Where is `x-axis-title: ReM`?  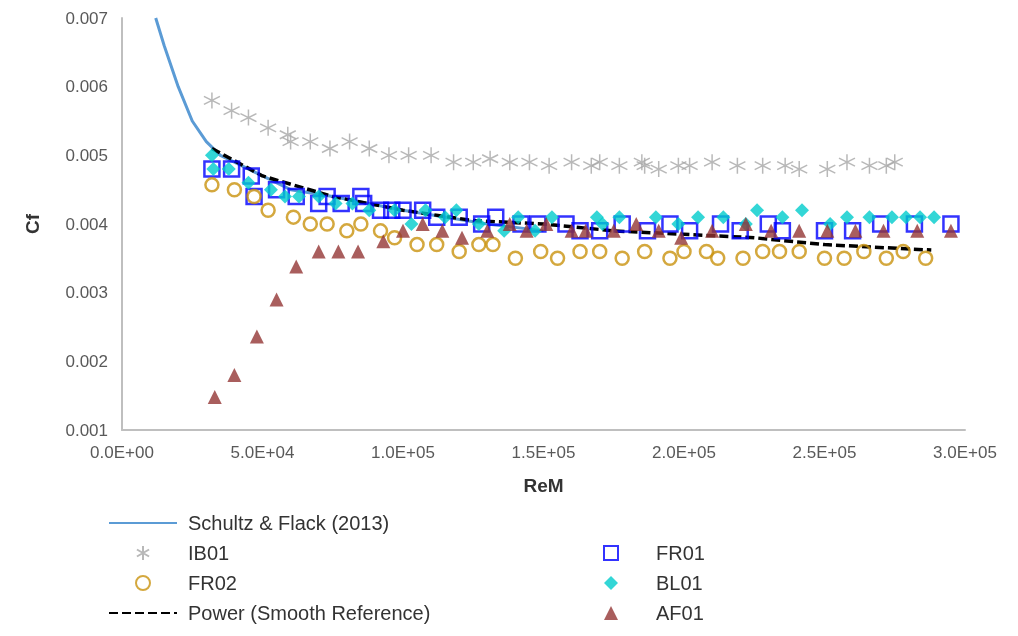
x-axis-title: ReM is located at coordinates (543, 485).